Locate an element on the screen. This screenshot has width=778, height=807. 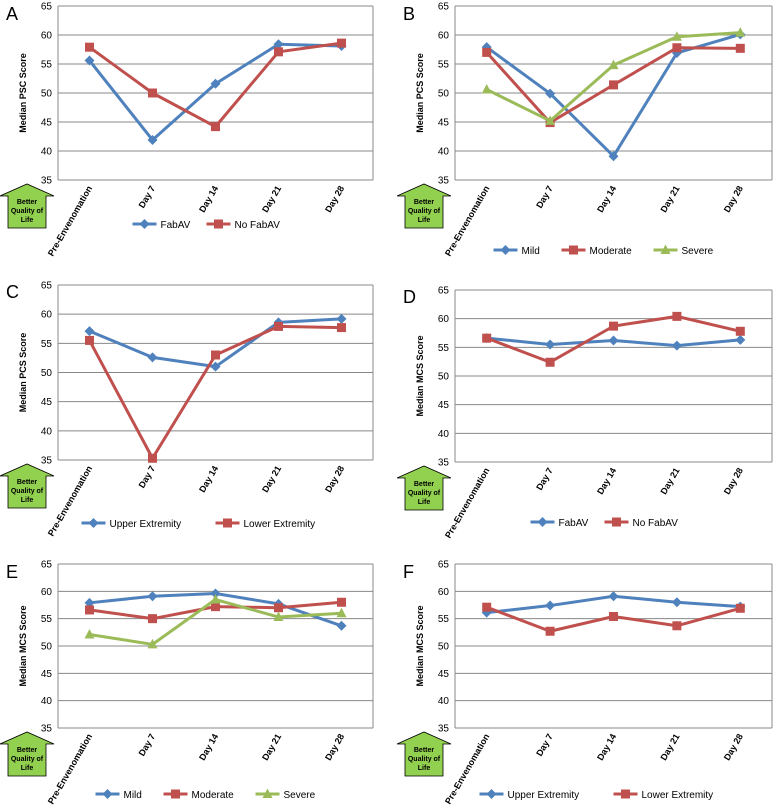
legend-label: Upper Extremity is located at coordinates (544, 795).